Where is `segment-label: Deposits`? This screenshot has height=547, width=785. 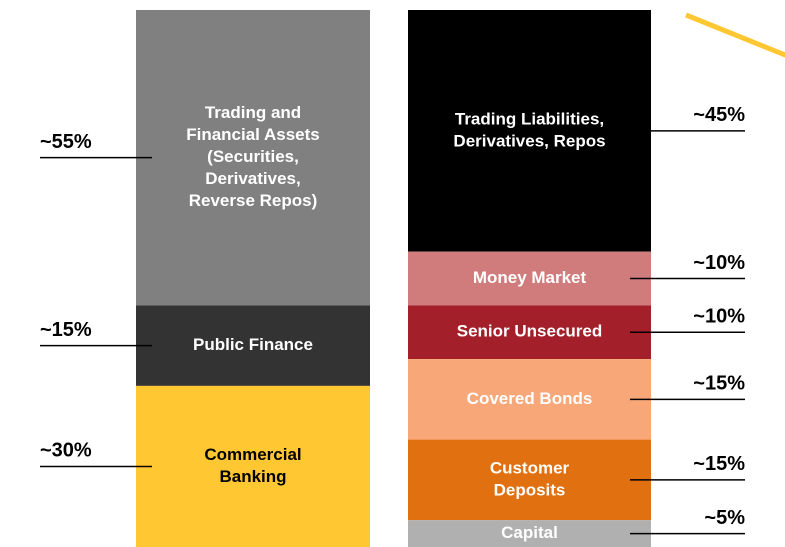
segment-label: Deposits is located at coordinates (530, 489).